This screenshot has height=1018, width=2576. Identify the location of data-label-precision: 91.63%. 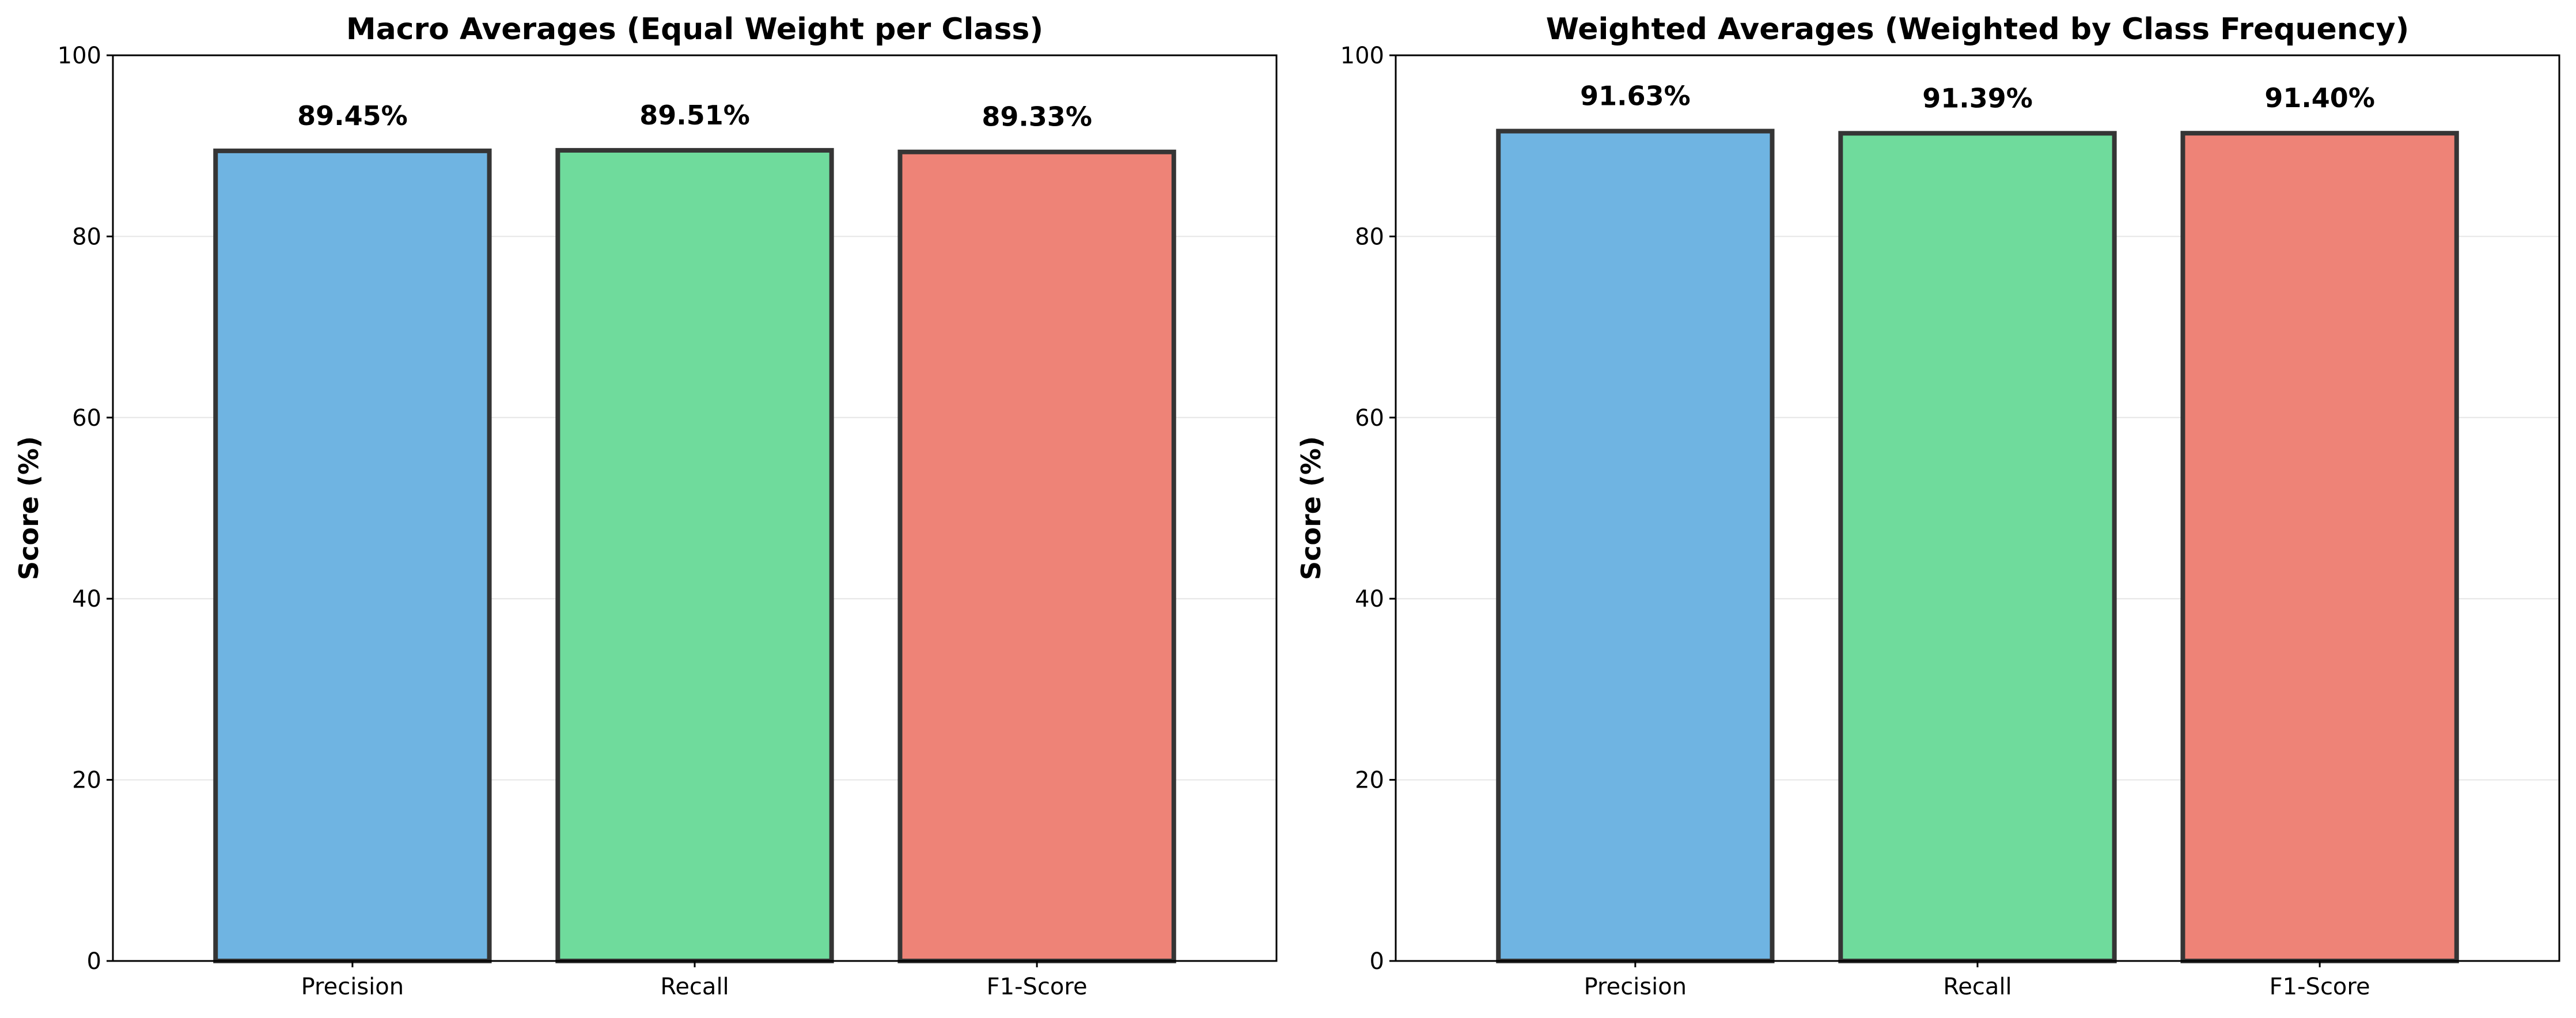
(1635, 96).